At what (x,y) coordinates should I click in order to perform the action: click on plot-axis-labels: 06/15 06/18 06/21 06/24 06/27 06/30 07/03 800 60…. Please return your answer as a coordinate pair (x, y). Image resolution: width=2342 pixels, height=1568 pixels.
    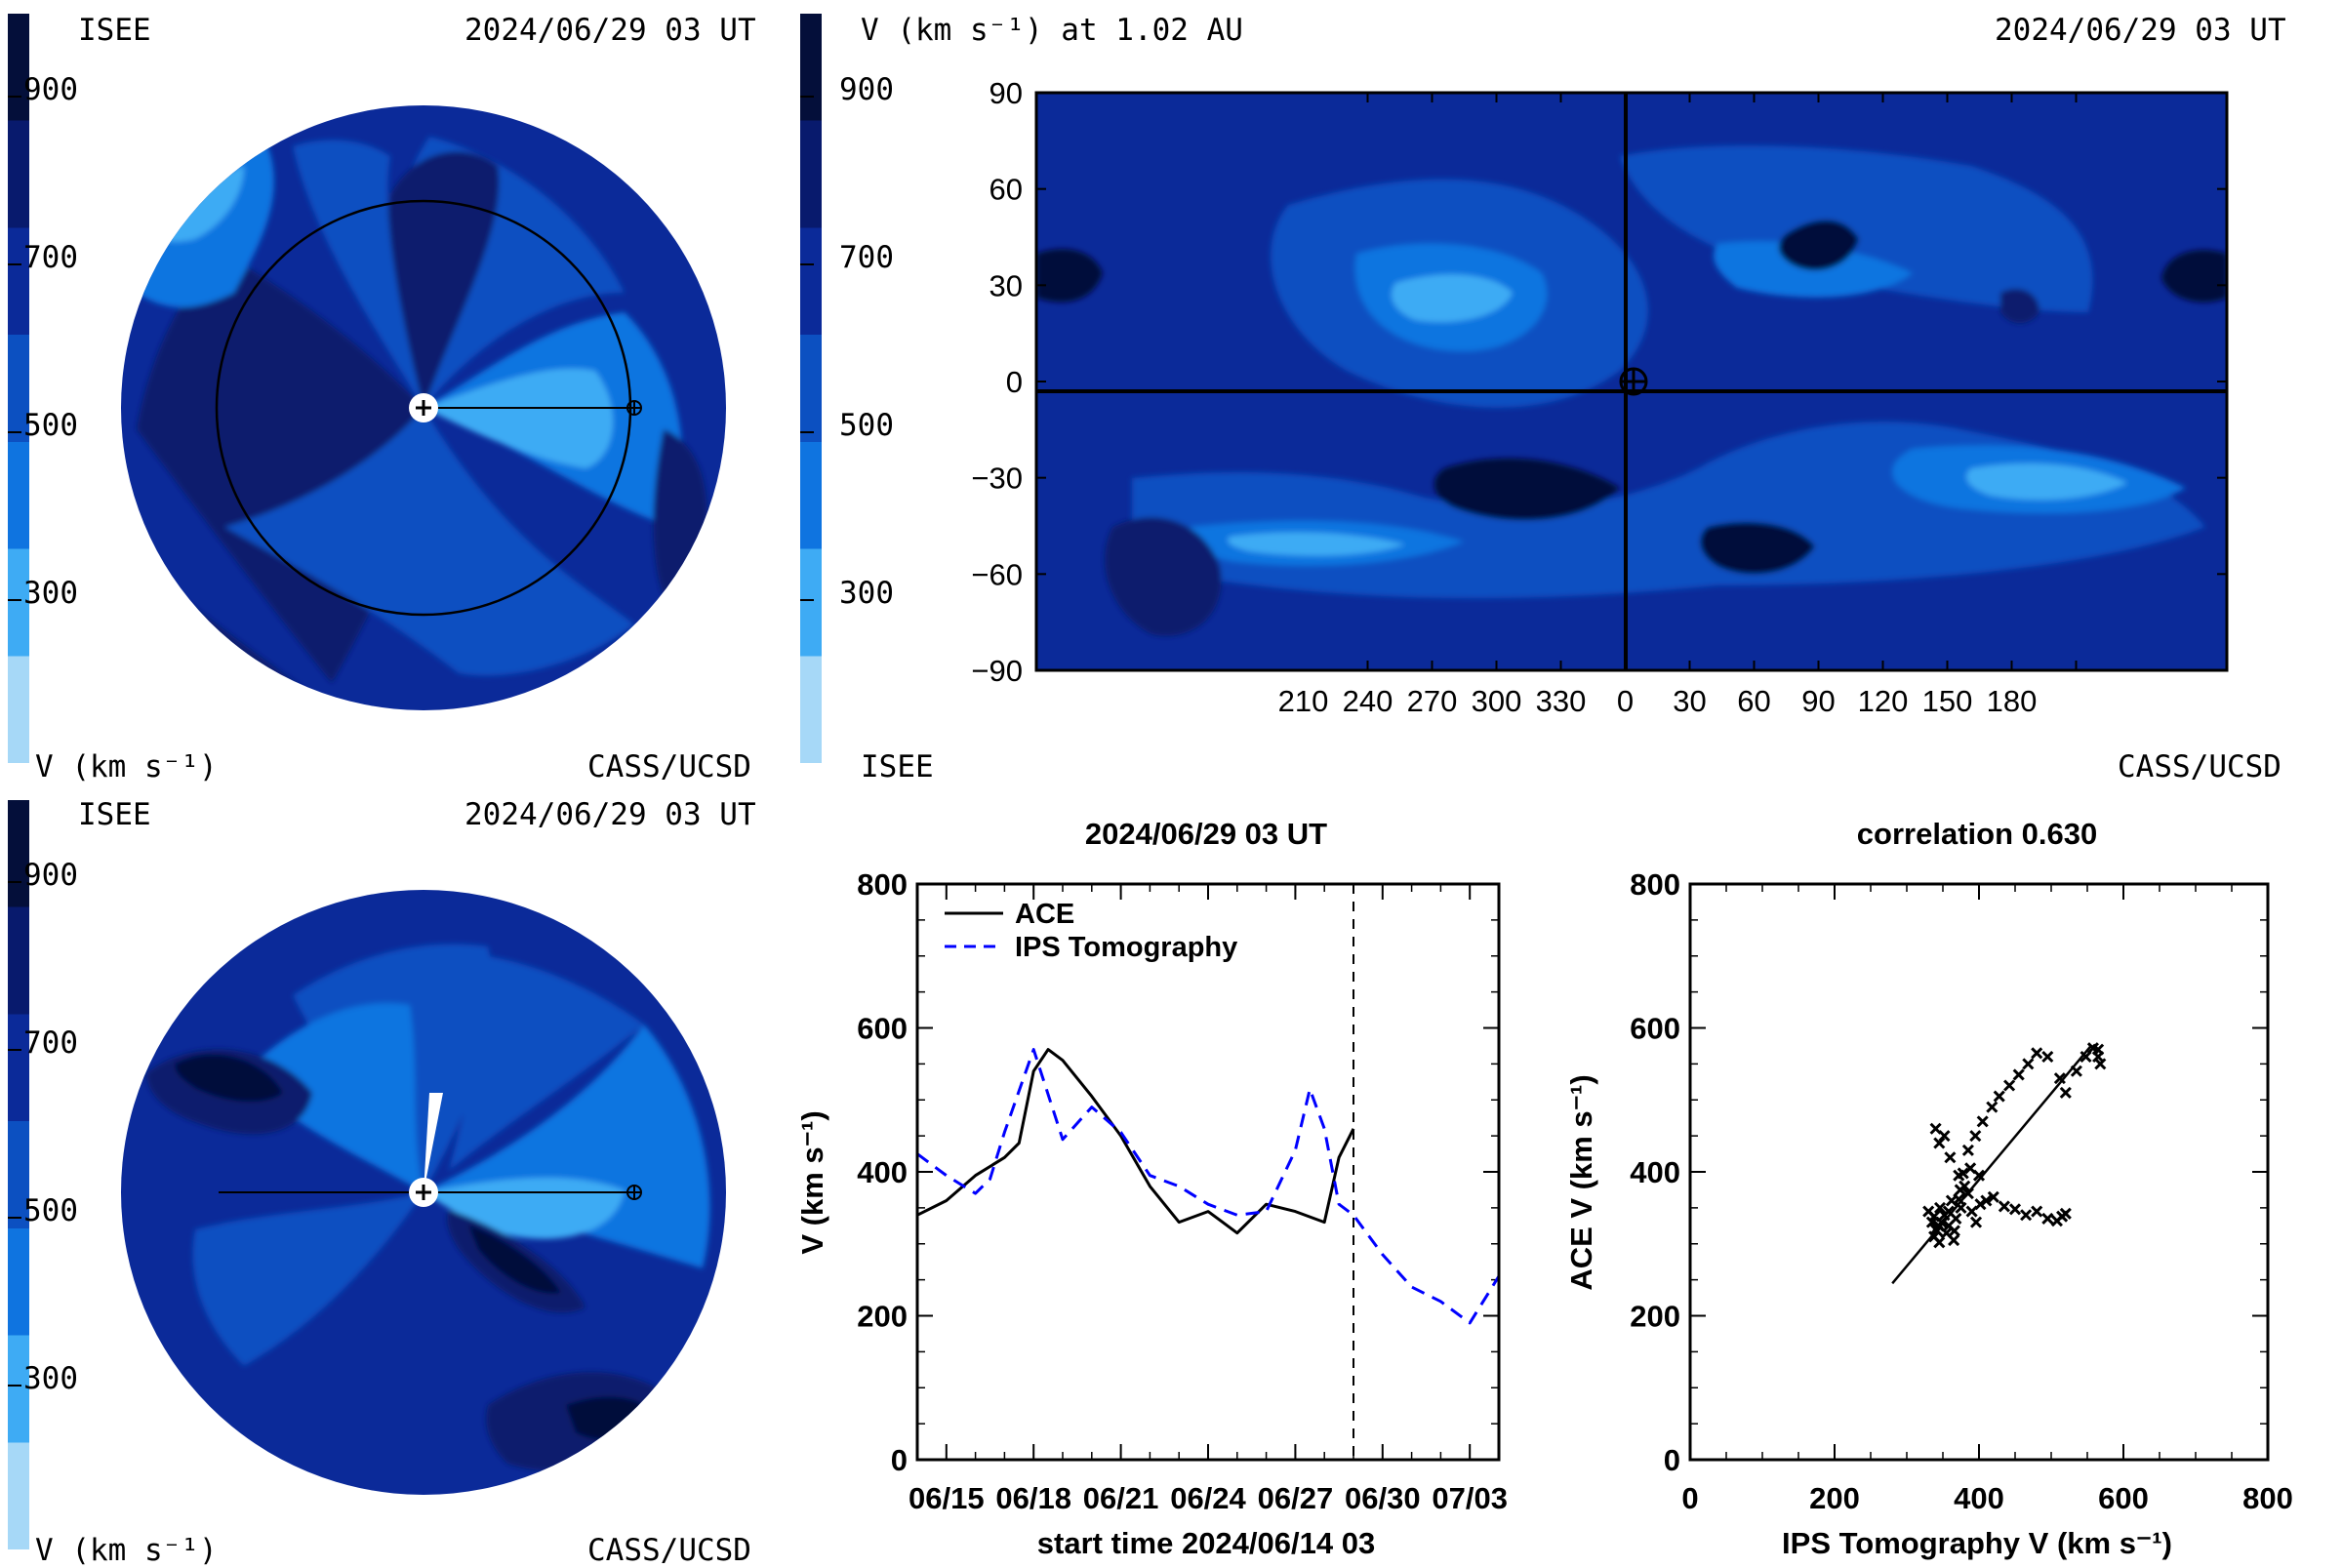
    Looking at the image, I should click on (1182, 1191).